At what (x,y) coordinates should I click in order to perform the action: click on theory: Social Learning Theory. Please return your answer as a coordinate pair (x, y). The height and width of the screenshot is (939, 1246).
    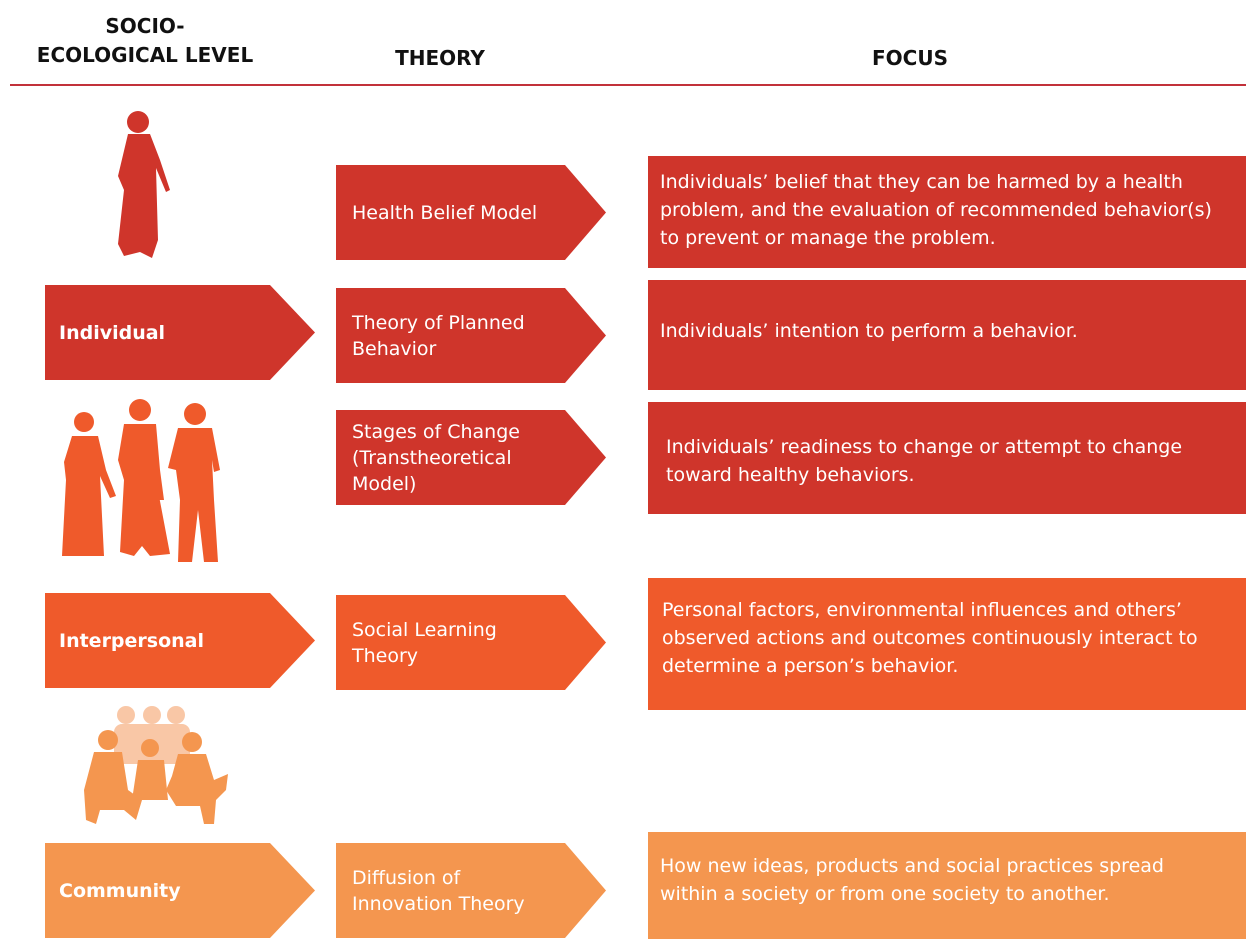
    Looking at the image, I should click on (471, 642).